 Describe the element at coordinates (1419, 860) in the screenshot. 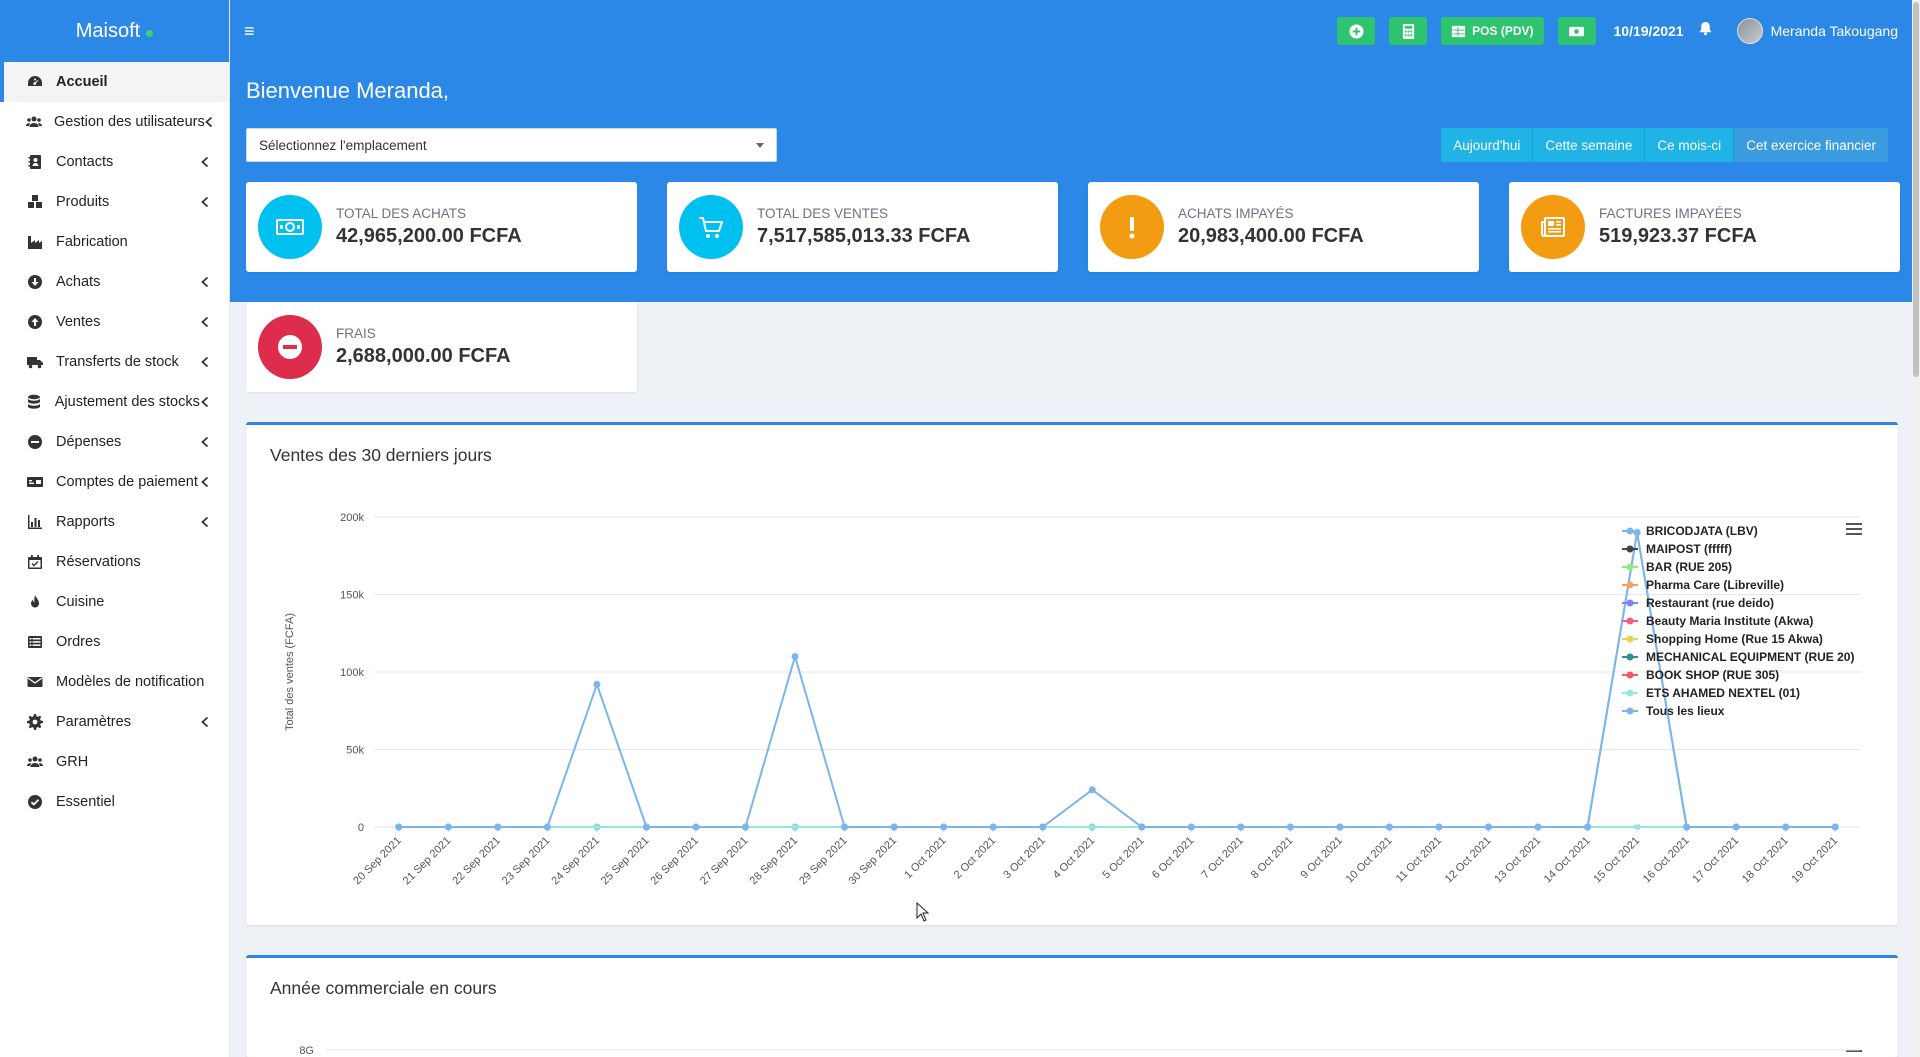

I see `x-tick-label: 11 Oct 2021` at that location.